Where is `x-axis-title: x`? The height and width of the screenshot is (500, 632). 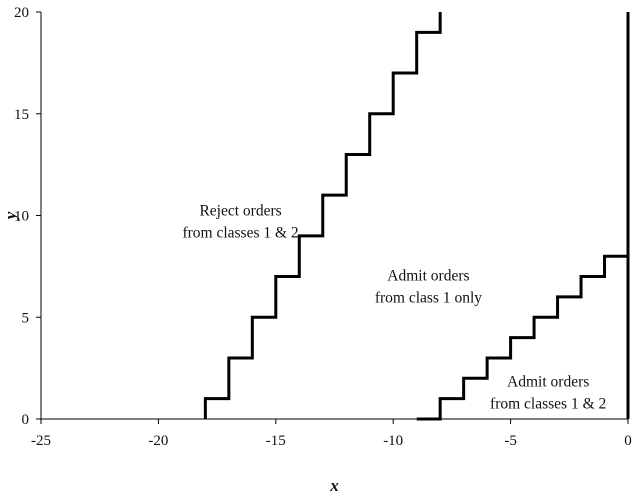 x-axis-title: x is located at coordinates (334, 485).